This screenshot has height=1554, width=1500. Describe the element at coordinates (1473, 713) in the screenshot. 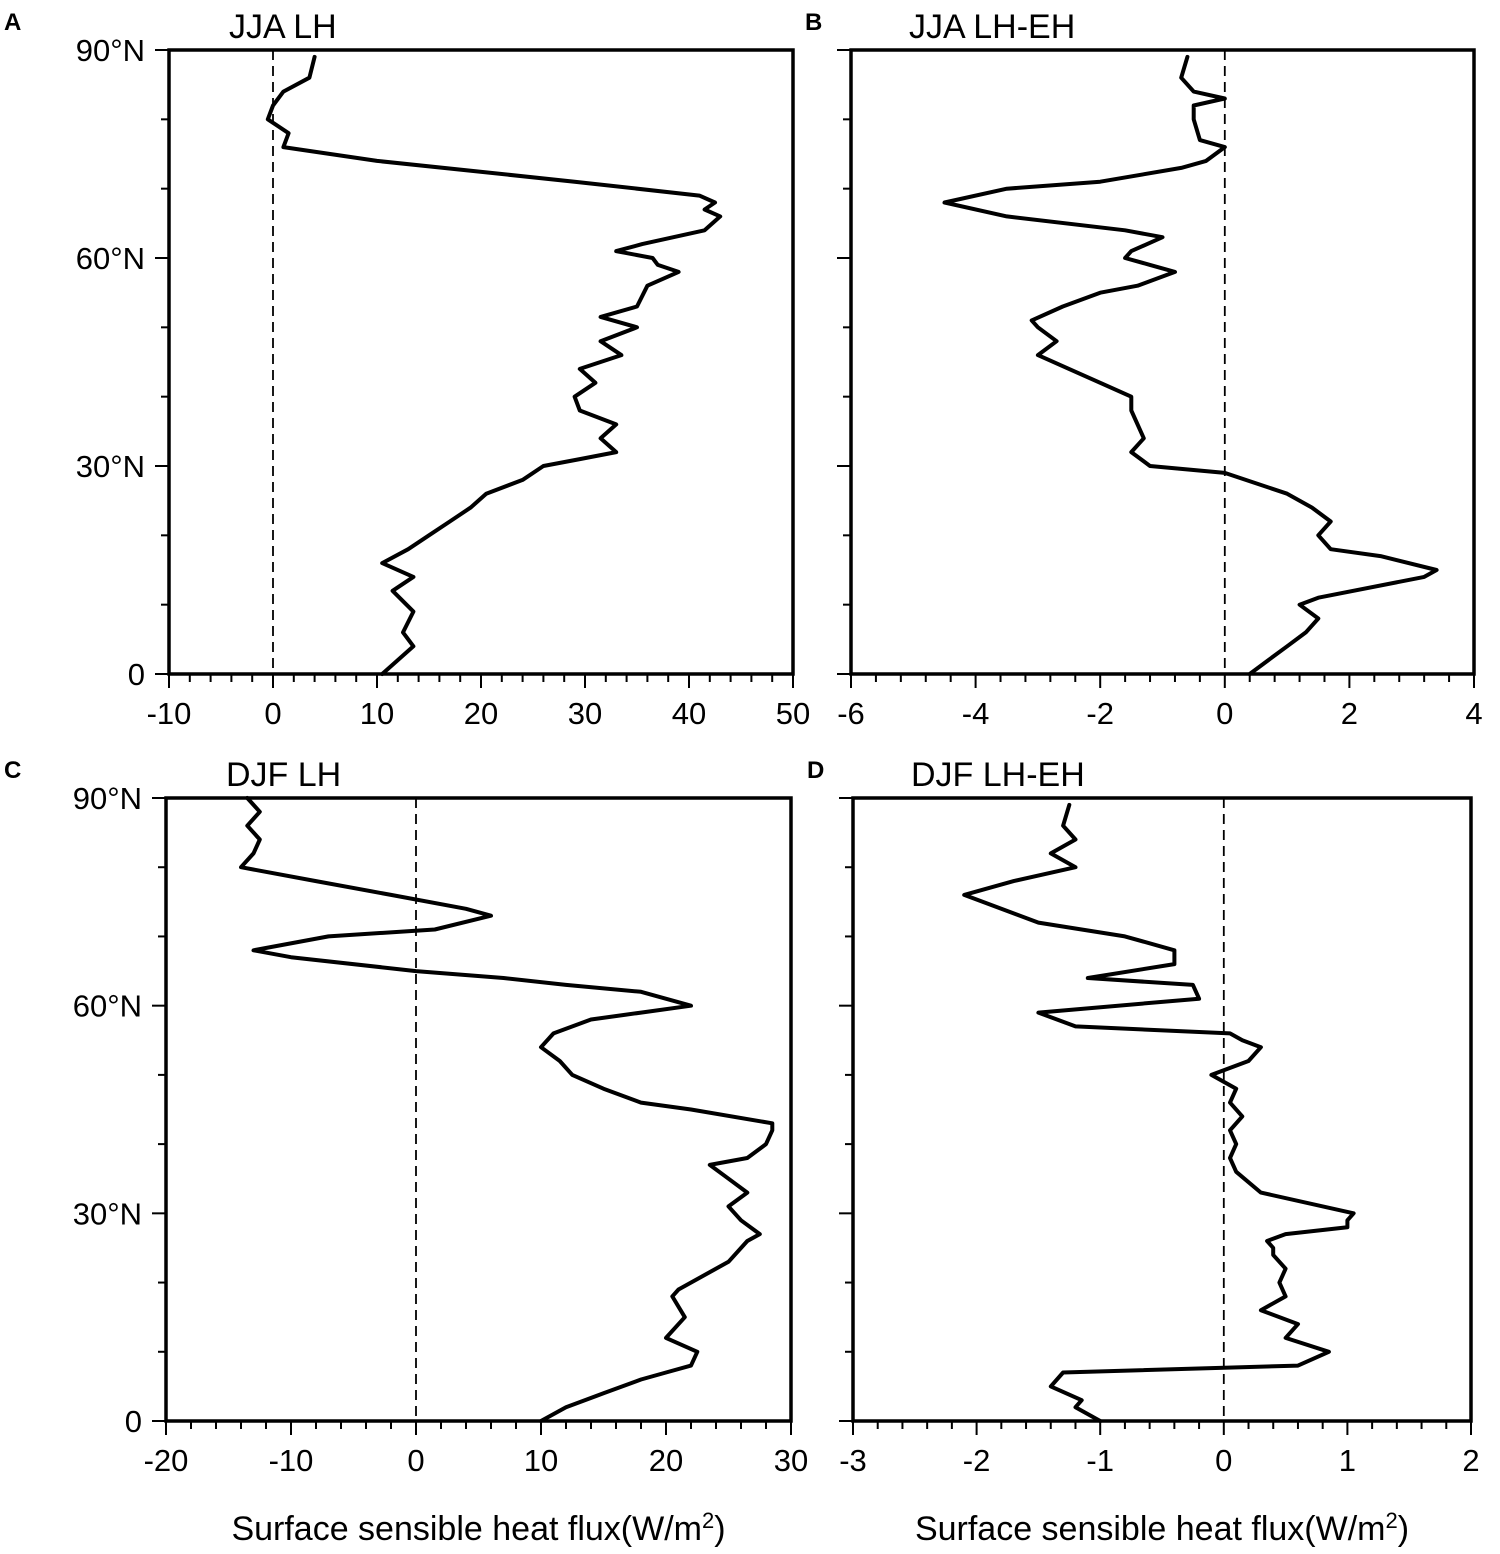

I see `x-tick-label: 4` at that location.